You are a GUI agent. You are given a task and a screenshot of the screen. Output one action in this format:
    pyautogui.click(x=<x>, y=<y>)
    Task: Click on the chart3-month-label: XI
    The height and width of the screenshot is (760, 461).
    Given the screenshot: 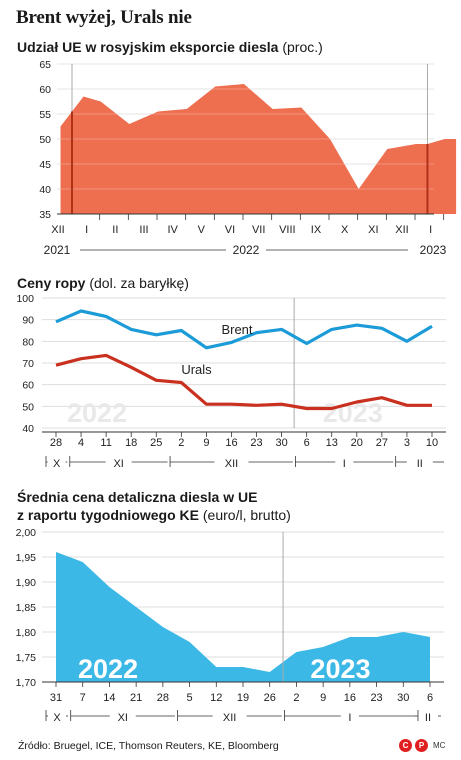 What is the action you would take?
    pyautogui.click(x=123, y=718)
    